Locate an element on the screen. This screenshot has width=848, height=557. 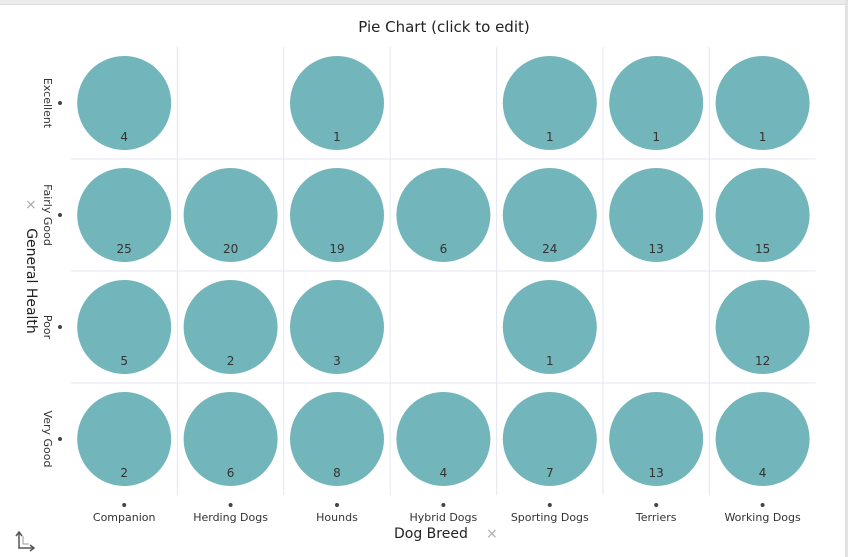
chart-title: Pie Chart (click to edit) is located at coordinates (444, 27).